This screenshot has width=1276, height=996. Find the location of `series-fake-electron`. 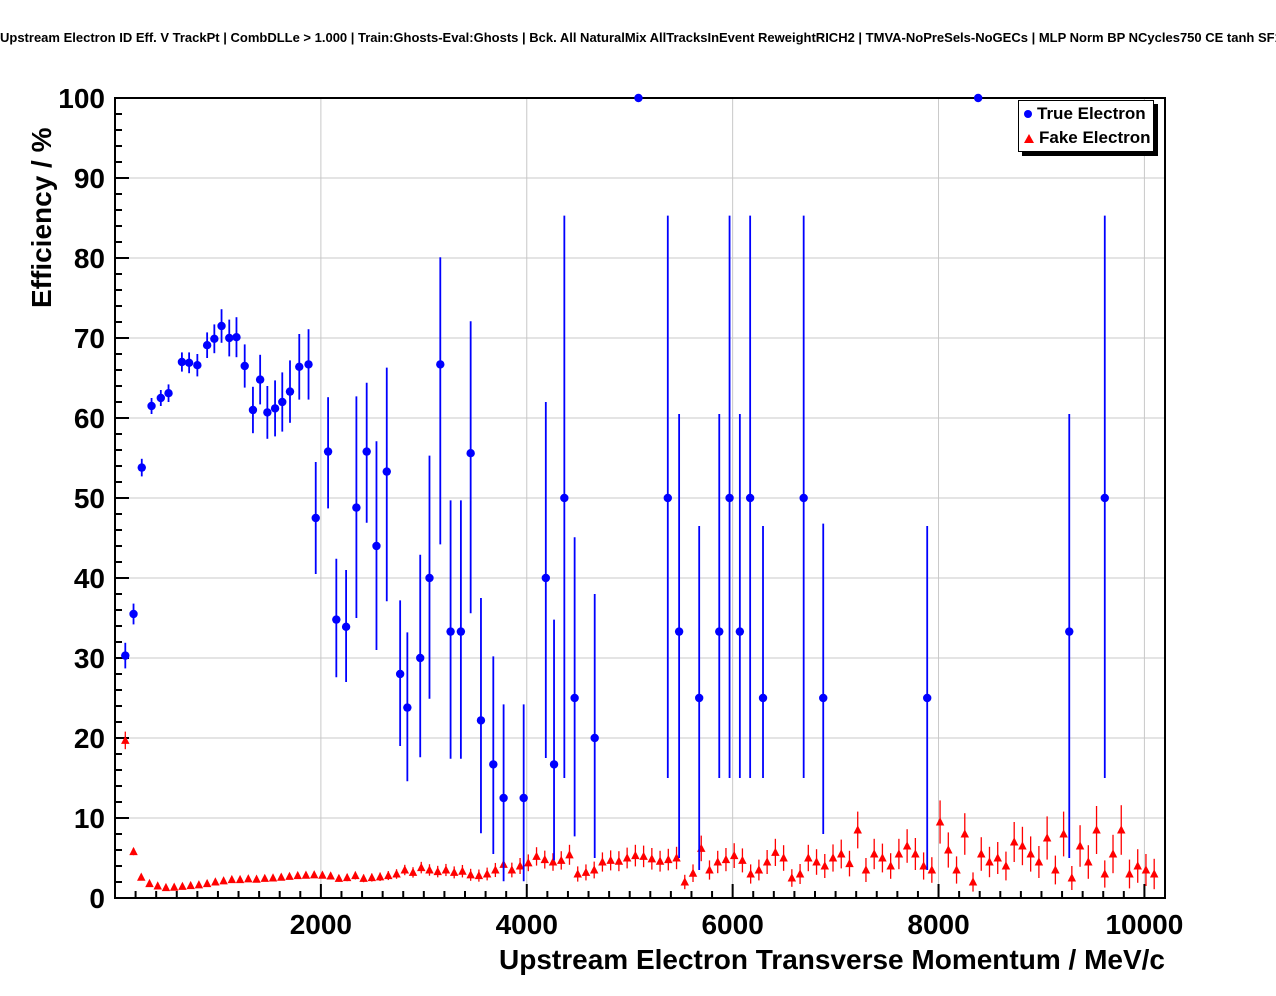

series-fake-electron is located at coordinates (640, 811).